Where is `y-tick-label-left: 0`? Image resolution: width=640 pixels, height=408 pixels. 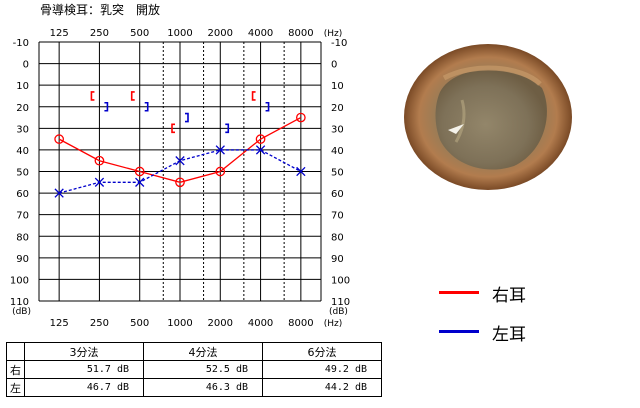 y-tick-label-left: 0 is located at coordinates (26, 65).